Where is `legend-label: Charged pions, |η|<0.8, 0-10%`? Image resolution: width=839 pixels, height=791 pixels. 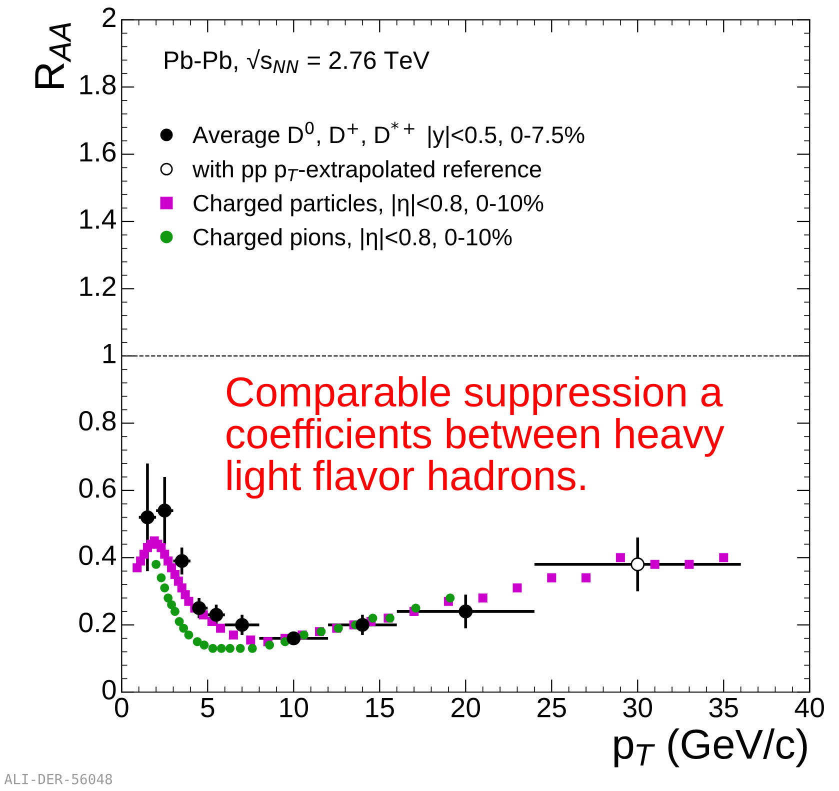 legend-label: Charged pions, |η|<0.8, 0-10% is located at coordinates (353, 239).